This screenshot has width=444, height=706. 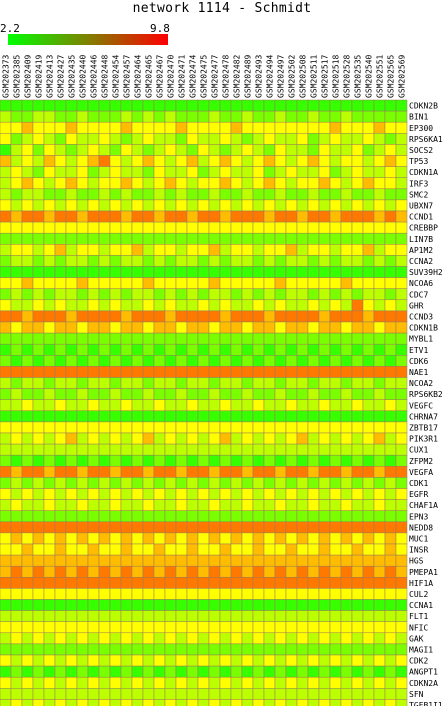 I want to click on row-label: CUX1, so click(x=418, y=450).